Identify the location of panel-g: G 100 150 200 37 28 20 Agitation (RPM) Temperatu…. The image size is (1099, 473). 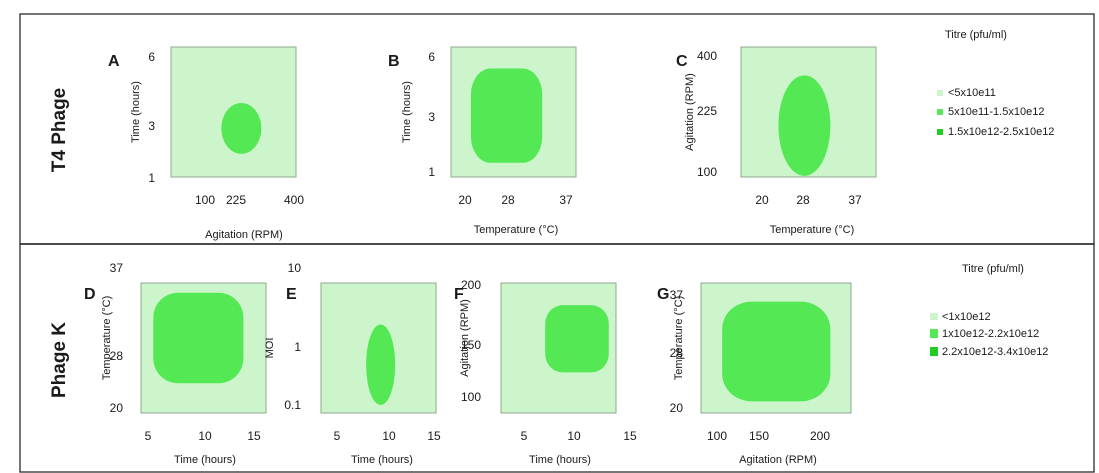
(754, 374).